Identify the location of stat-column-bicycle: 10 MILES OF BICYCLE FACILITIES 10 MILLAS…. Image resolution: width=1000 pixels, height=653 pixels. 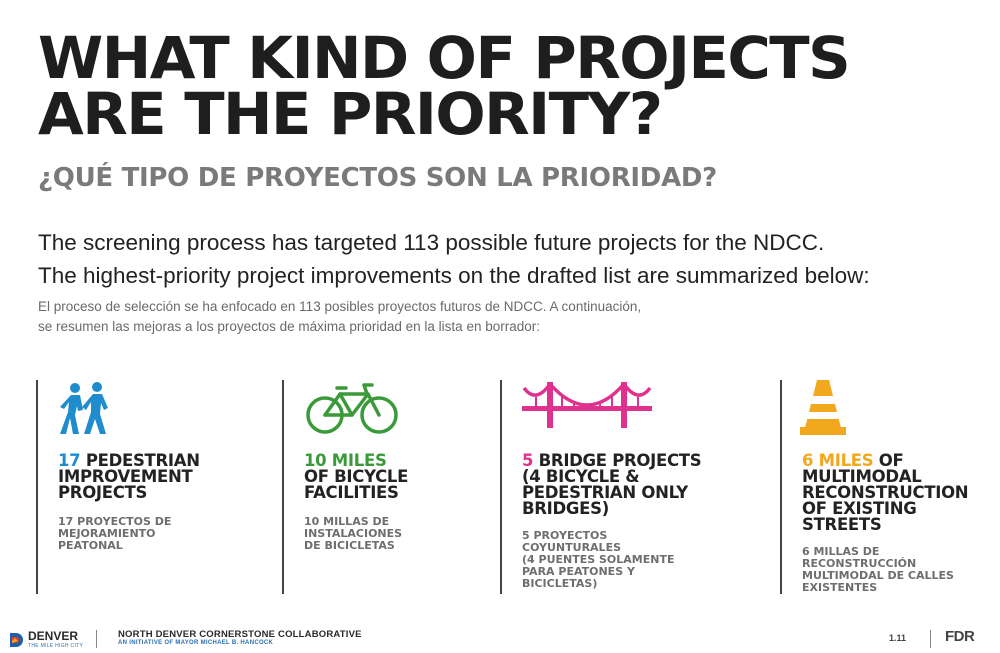
(388, 487).